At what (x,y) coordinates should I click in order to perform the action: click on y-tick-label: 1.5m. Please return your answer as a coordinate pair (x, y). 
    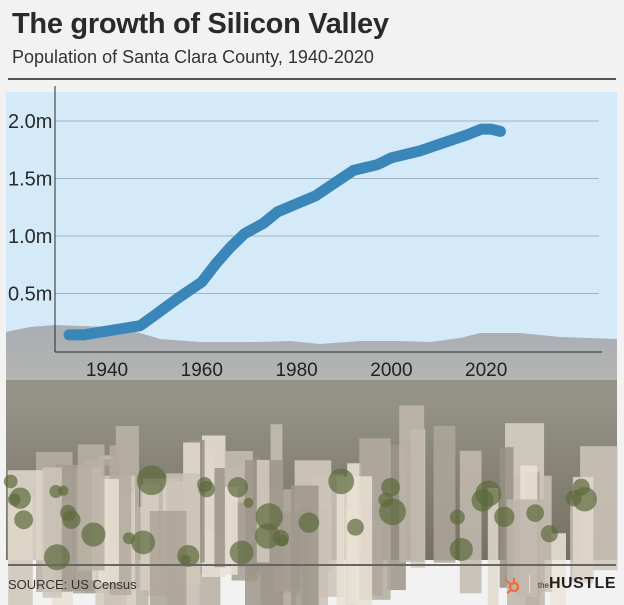
    Looking at the image, I should click on (30, 180).